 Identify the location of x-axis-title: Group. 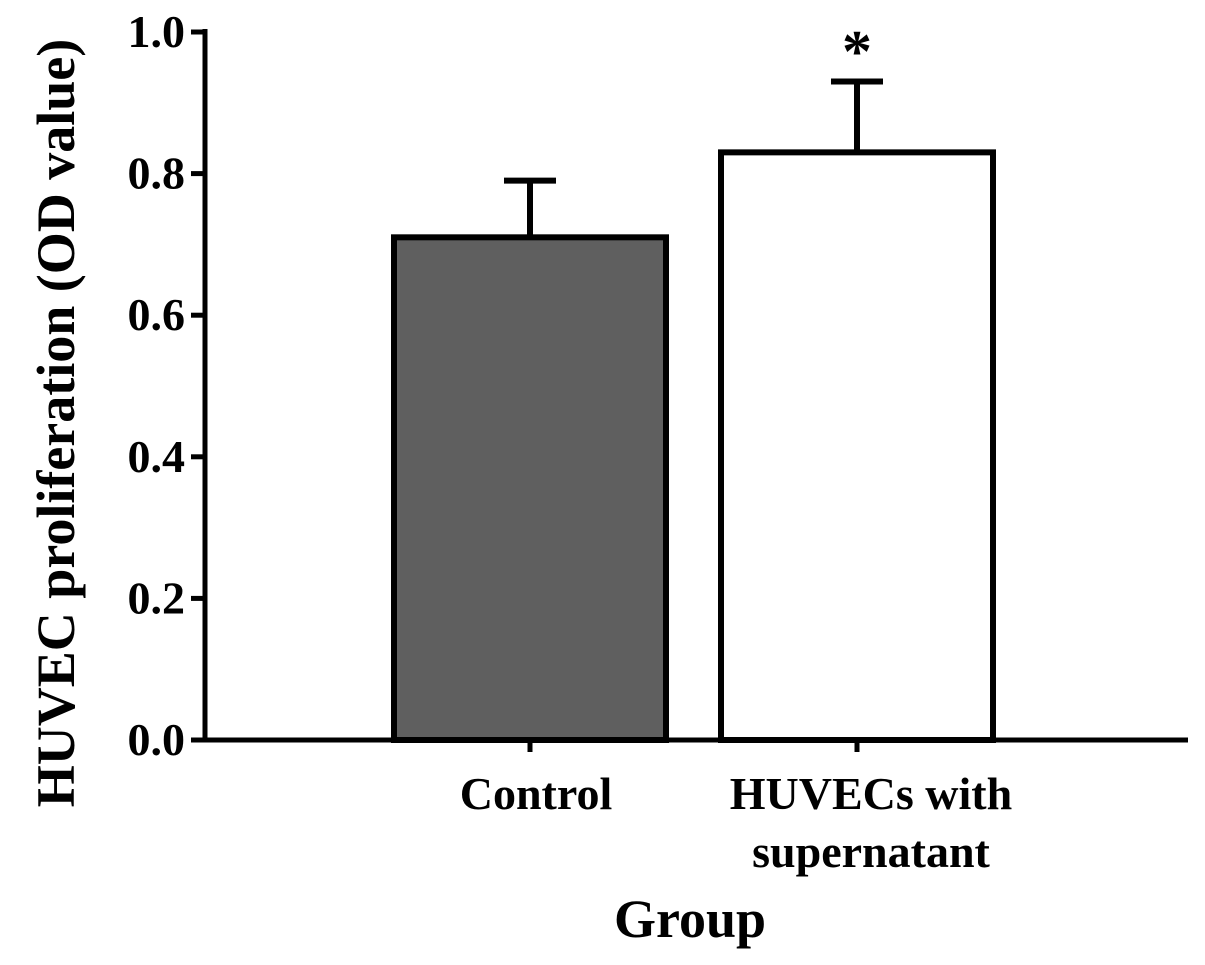
(690, 919).